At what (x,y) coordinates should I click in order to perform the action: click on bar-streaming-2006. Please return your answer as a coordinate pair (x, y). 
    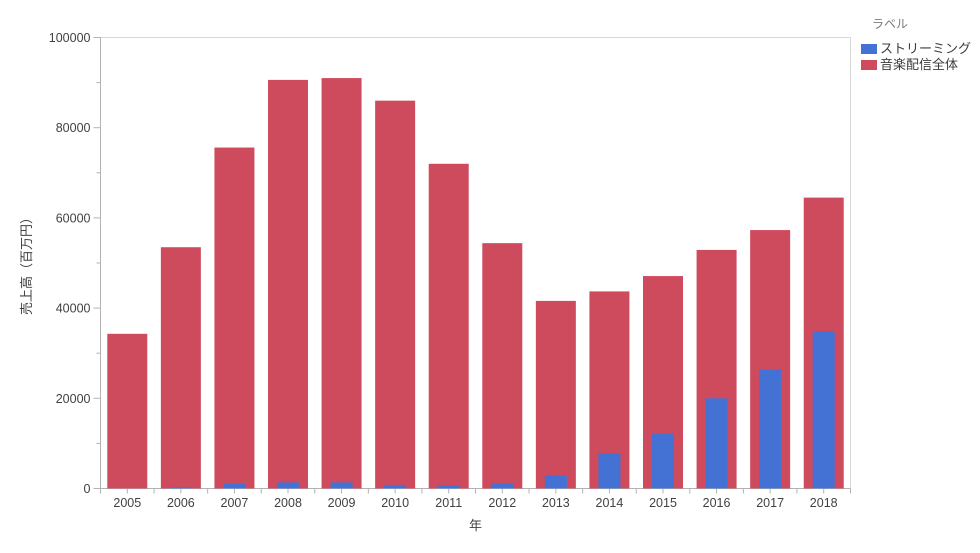
    Looking at the image, I should click on (180, 488).